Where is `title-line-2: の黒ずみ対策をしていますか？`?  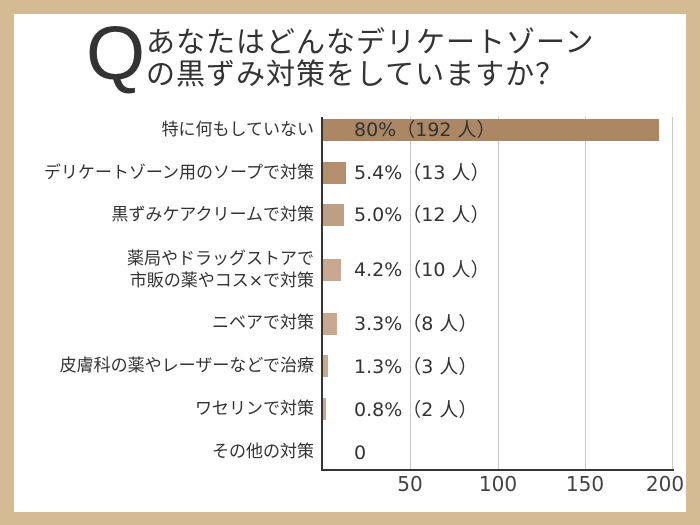 title-line-2: の黒ずみ対策をしていますか？ is located at coordinates (356, 74).